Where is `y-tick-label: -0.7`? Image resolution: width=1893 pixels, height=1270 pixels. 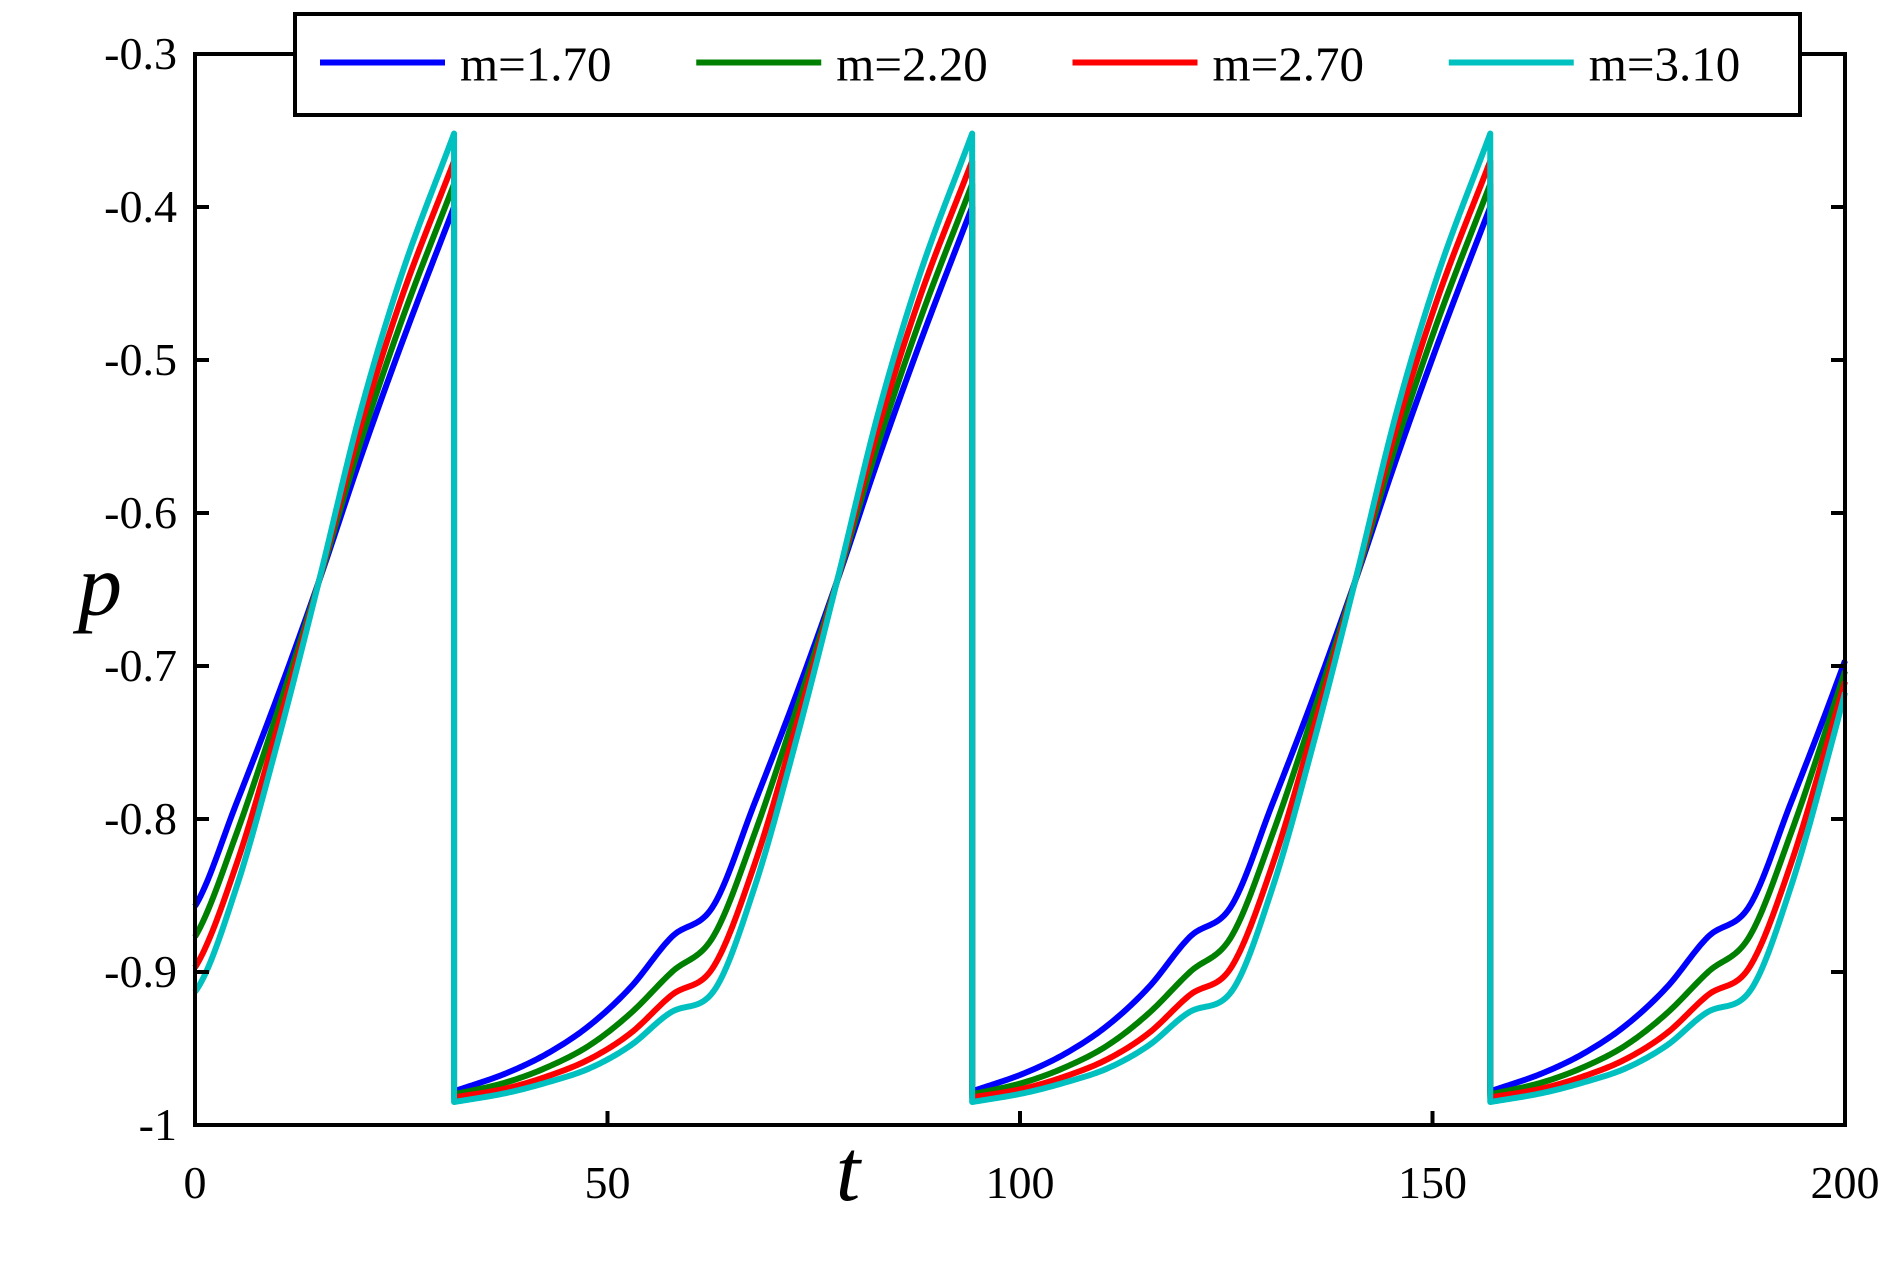
y-tick-label: -0.7 is located at coordinates (140, 665).